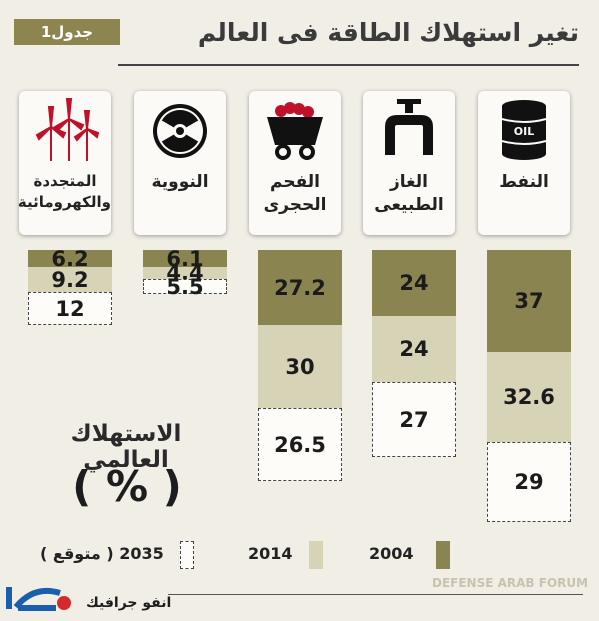 This screenshot has width=599, height=621. What do you see at coordinates (300, 444) in the screenshot?
I see `value-box-coal-2035: 26.5` at bounding box center [300, 444].